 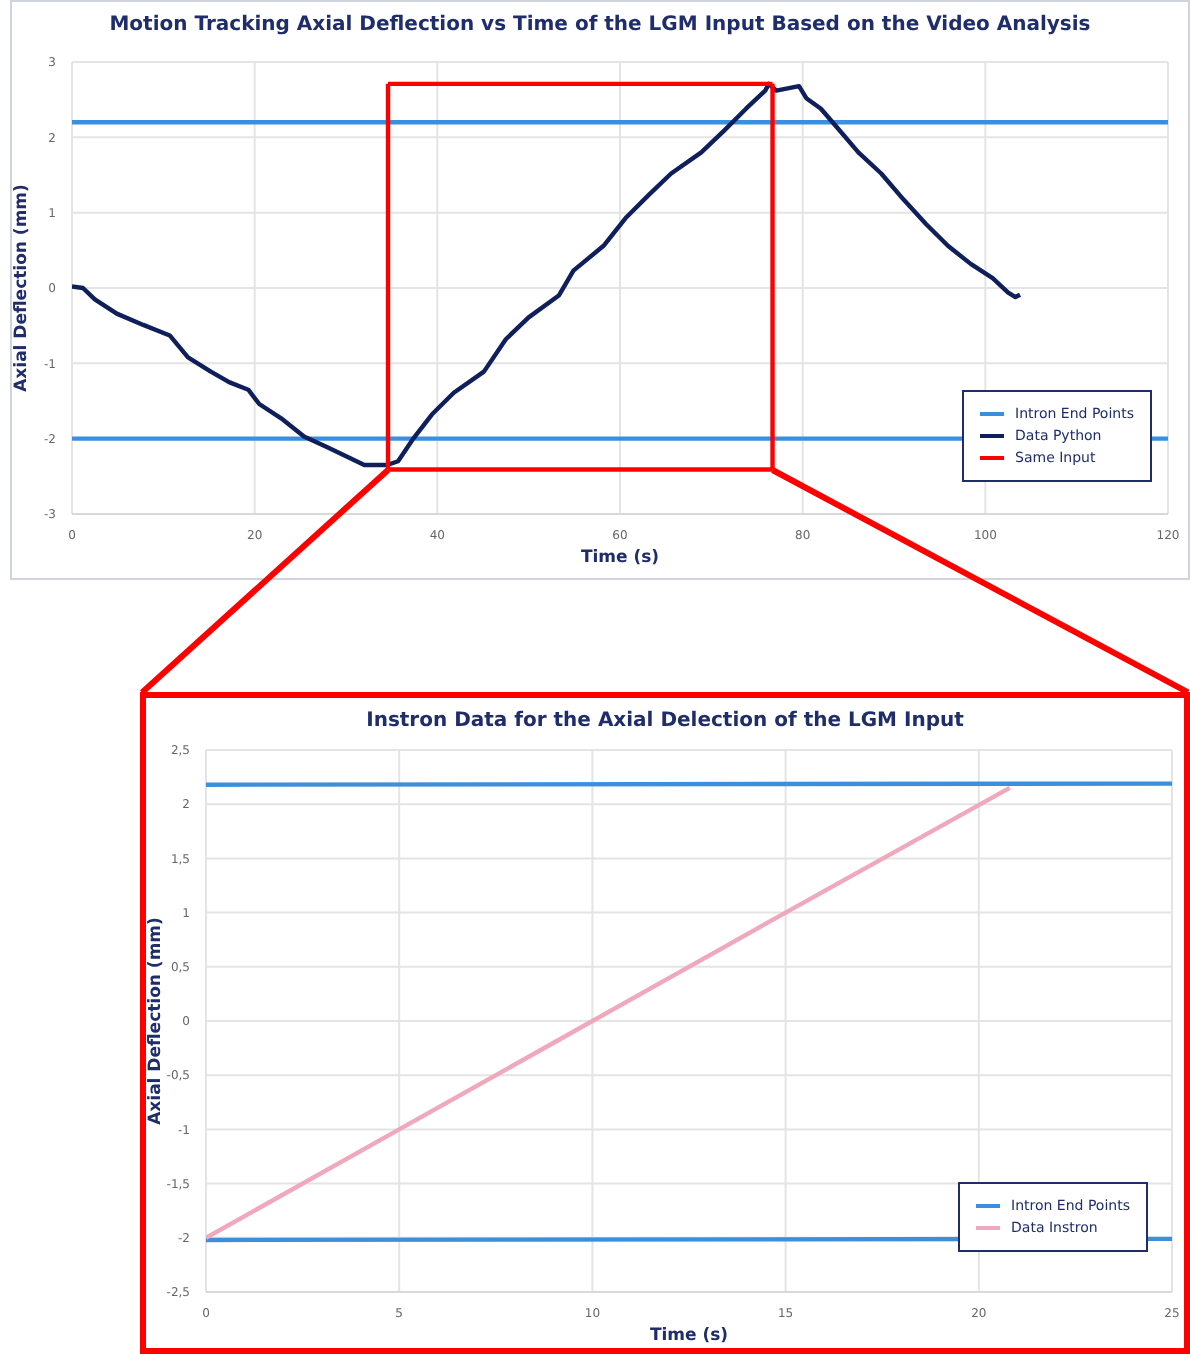 What do you see at coordinates (665, 721) in the screenshot?
I see `chart-title: Instron Data for the Axial Delection of the LGM Input` at bounding box center [665, 721].